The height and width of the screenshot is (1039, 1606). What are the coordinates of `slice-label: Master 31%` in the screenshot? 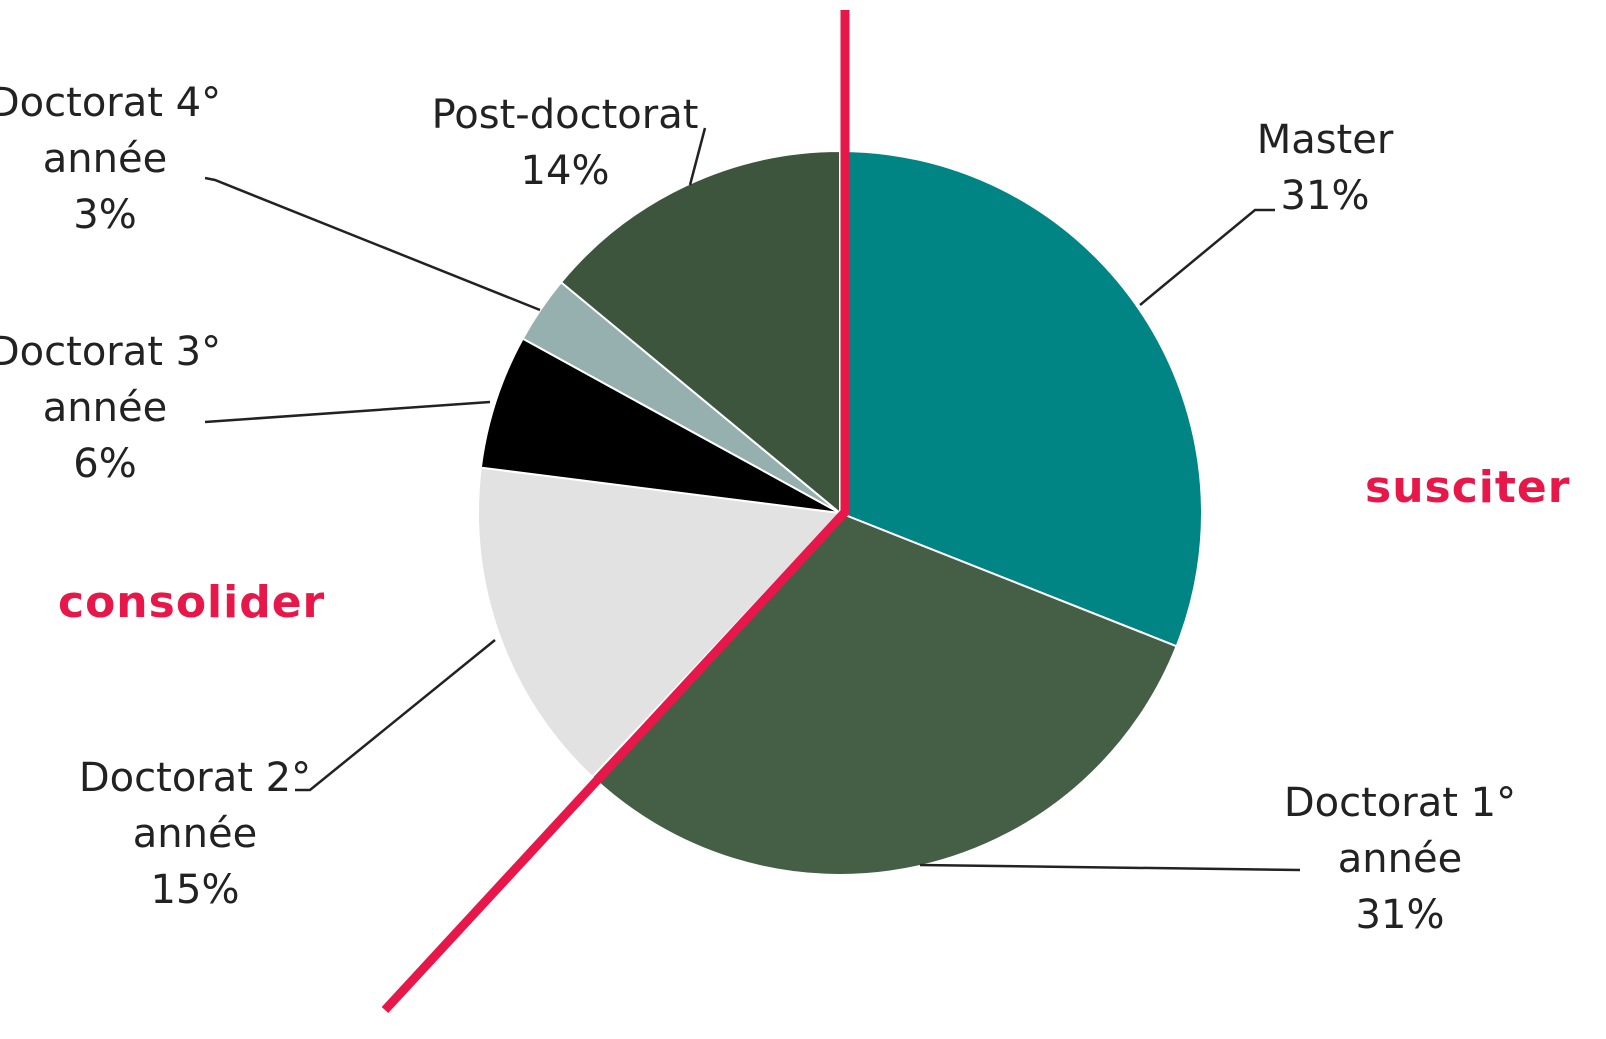 It's located at (1325, 168).